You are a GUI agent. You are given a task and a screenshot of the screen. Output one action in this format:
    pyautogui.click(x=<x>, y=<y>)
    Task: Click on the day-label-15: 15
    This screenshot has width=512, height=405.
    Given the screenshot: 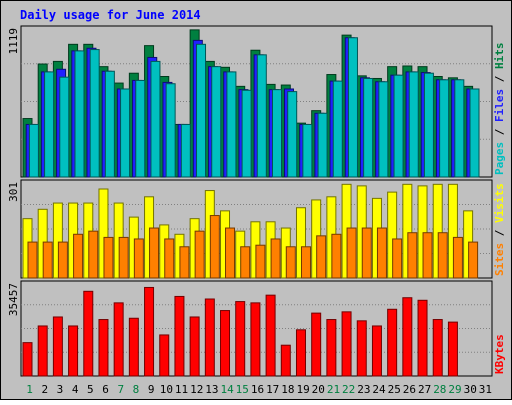 What is the action you would take?
    pyautogui.click(x=242, y=389)
    